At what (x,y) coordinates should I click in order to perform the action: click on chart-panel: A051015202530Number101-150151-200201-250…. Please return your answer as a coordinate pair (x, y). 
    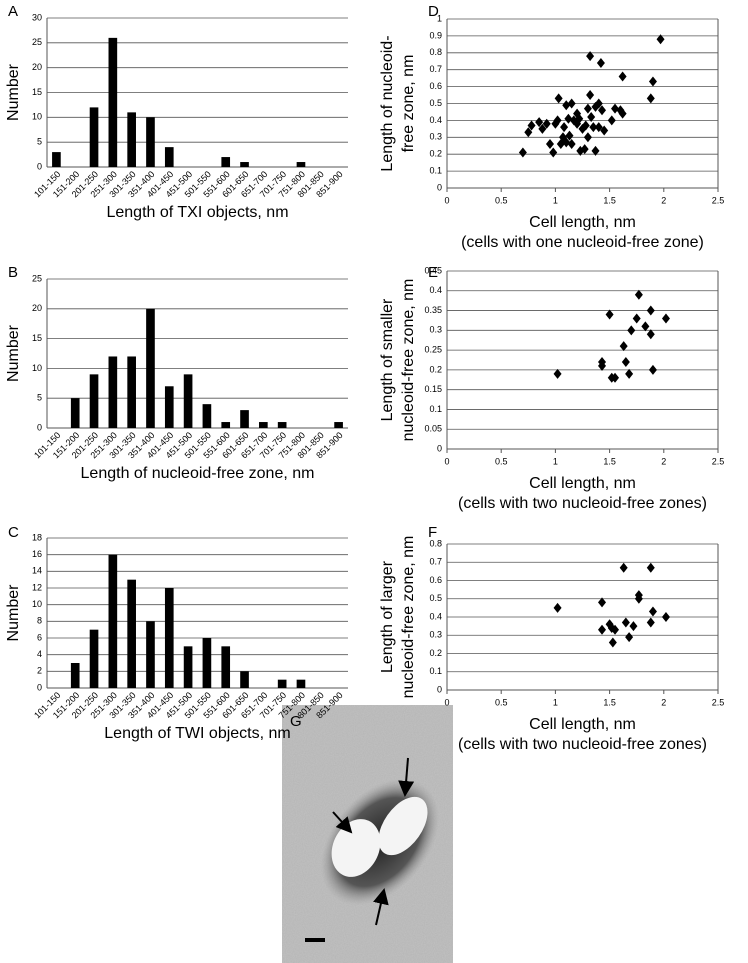
    Looking at the image, I should click on (176, 112).